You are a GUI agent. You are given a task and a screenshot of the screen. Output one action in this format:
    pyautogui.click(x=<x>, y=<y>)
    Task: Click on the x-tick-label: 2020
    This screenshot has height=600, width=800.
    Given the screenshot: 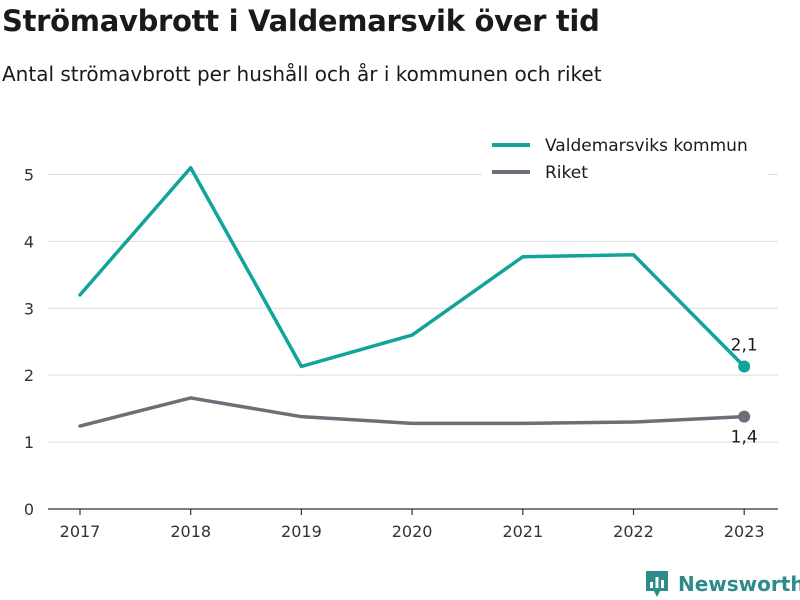 What is the action you would take?
    pyautogui.click(x=412, y=531)
    